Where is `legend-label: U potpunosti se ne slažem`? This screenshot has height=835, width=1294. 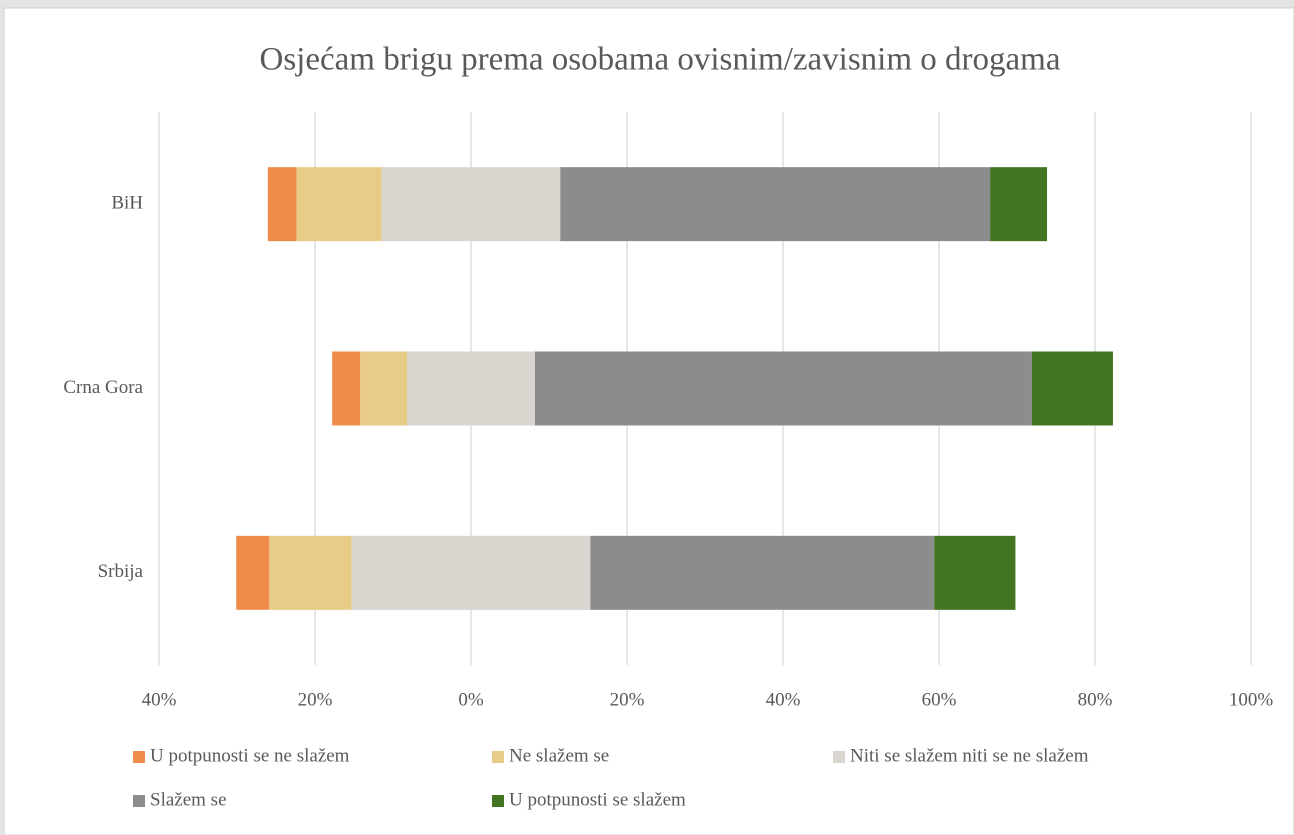 legend-label: U potpunosti se ne slažem is located at coordinates (250, 755).